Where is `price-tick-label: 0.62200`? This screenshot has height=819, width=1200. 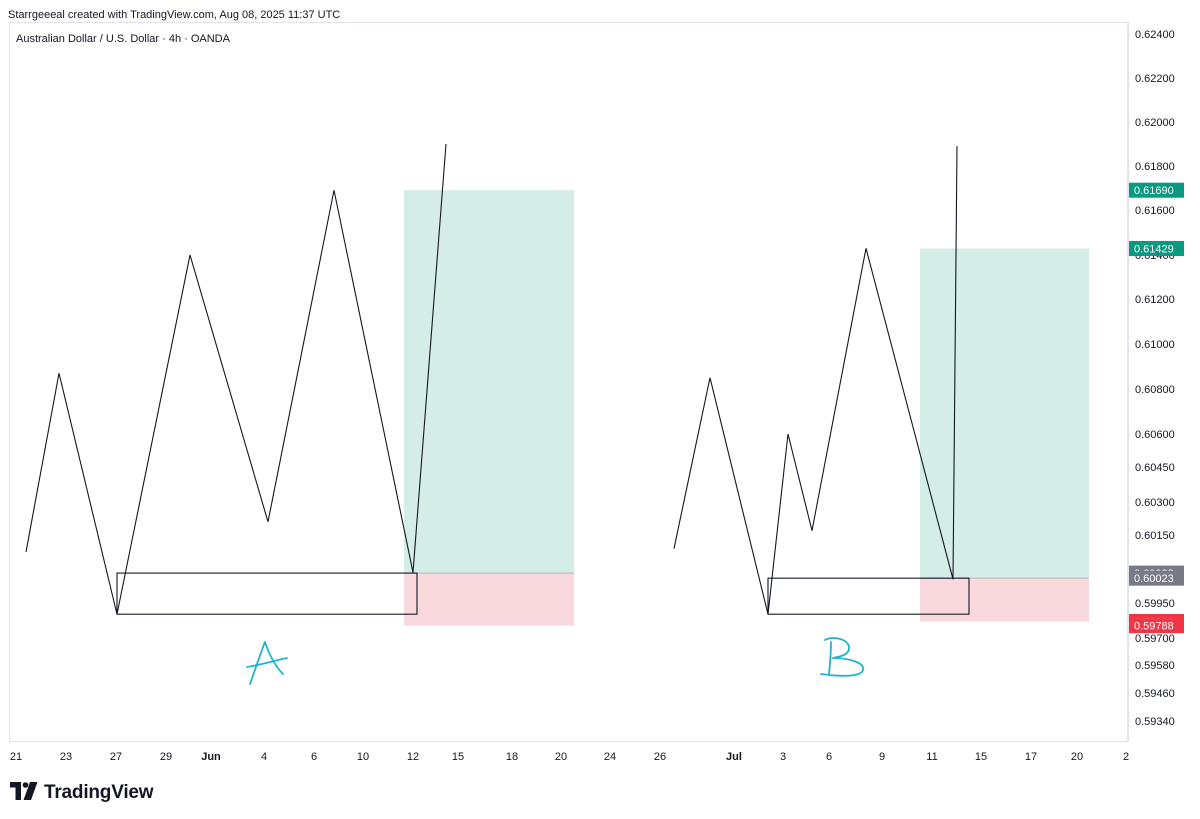 price-tick-label: 0.62200 is located at coordinates (1155, 79).